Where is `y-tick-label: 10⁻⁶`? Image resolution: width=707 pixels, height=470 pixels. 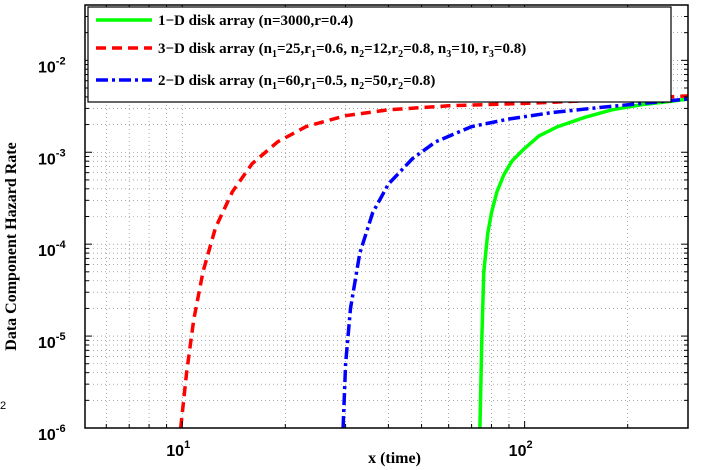
y-tick-label: 10⁻⁶ is located at coordinates (52, 433).